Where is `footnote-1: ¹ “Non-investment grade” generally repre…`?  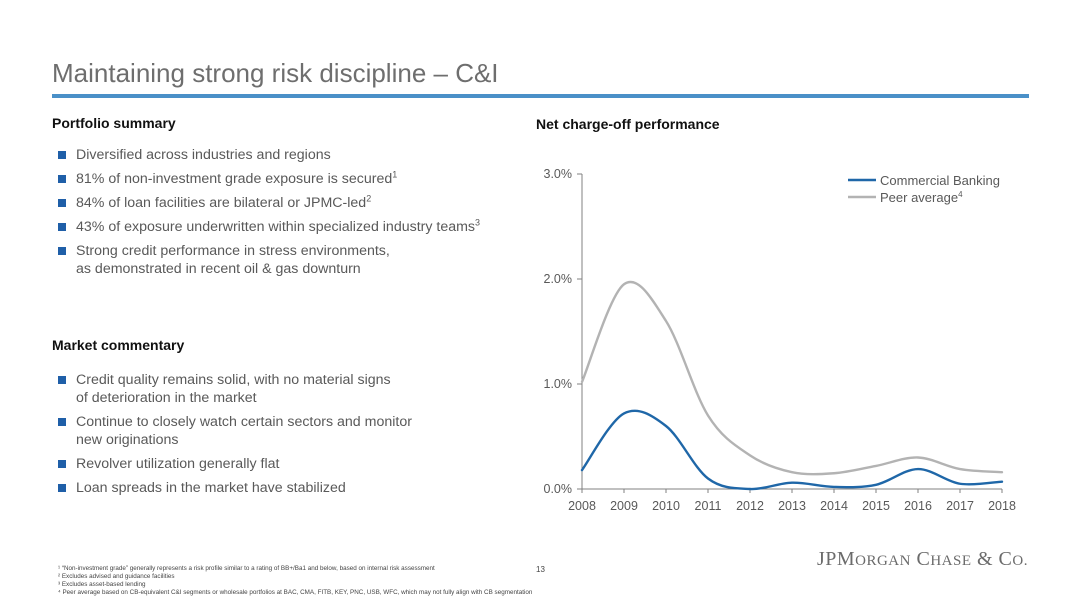 footnote-1: ¹ “Non-investment grade” generally repre… is located at coordinates (246, 568).